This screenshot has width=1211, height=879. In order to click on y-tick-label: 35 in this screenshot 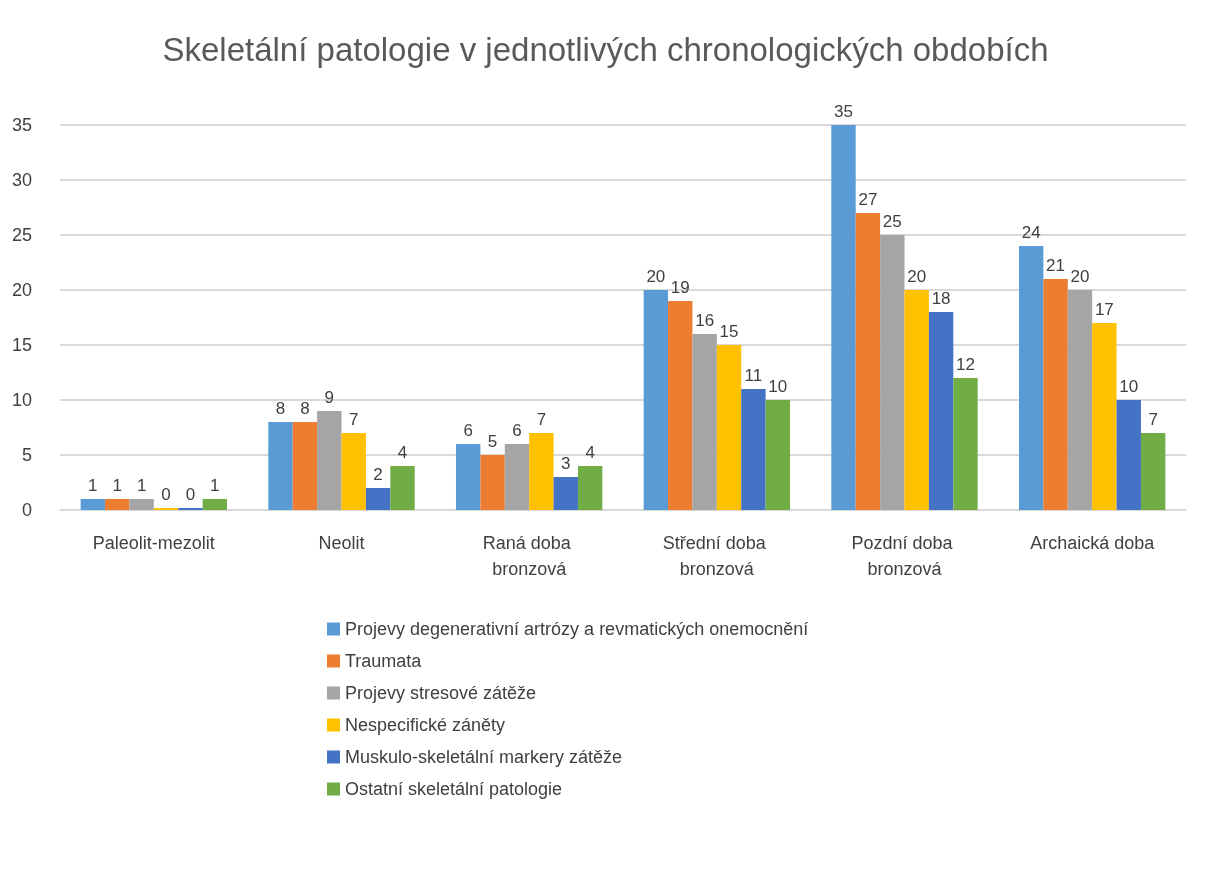, I will do `click(21, 125)`.